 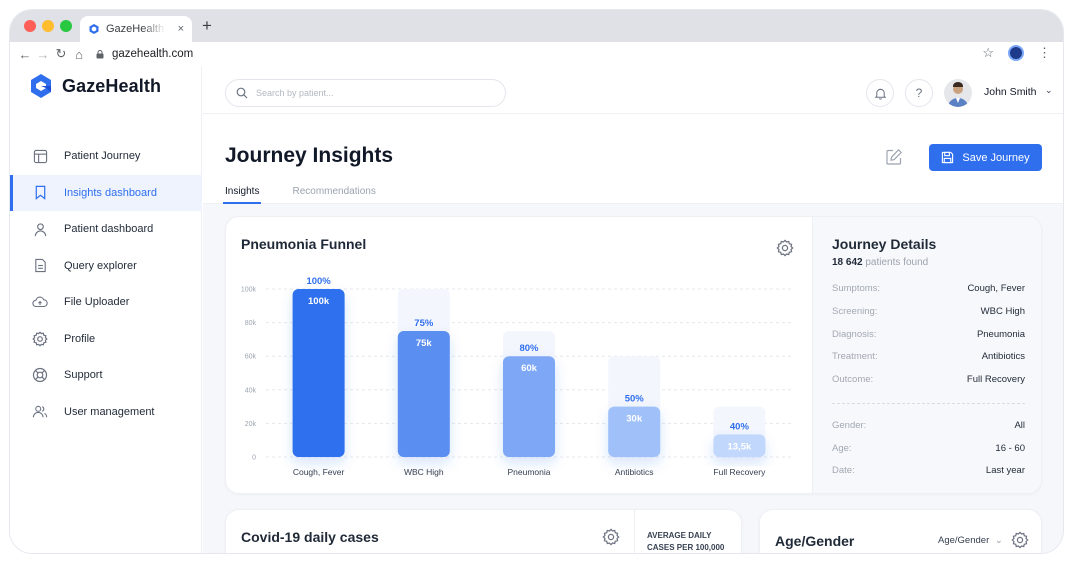 What do you see at coordinates (964, 540) in the screenshot?
I see `age-gender-select-value: Age/Gender` at bounding box center [964, 540].